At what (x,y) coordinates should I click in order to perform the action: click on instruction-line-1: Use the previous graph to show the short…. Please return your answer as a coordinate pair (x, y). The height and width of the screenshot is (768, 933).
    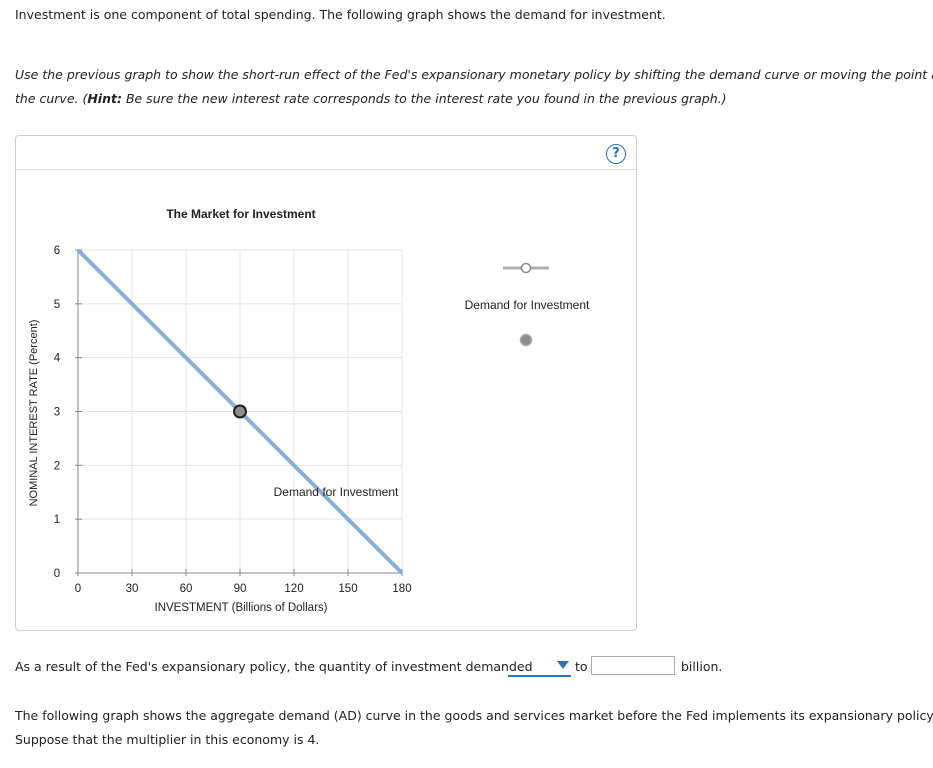
    Looking at the image, I should click on (474, 74).